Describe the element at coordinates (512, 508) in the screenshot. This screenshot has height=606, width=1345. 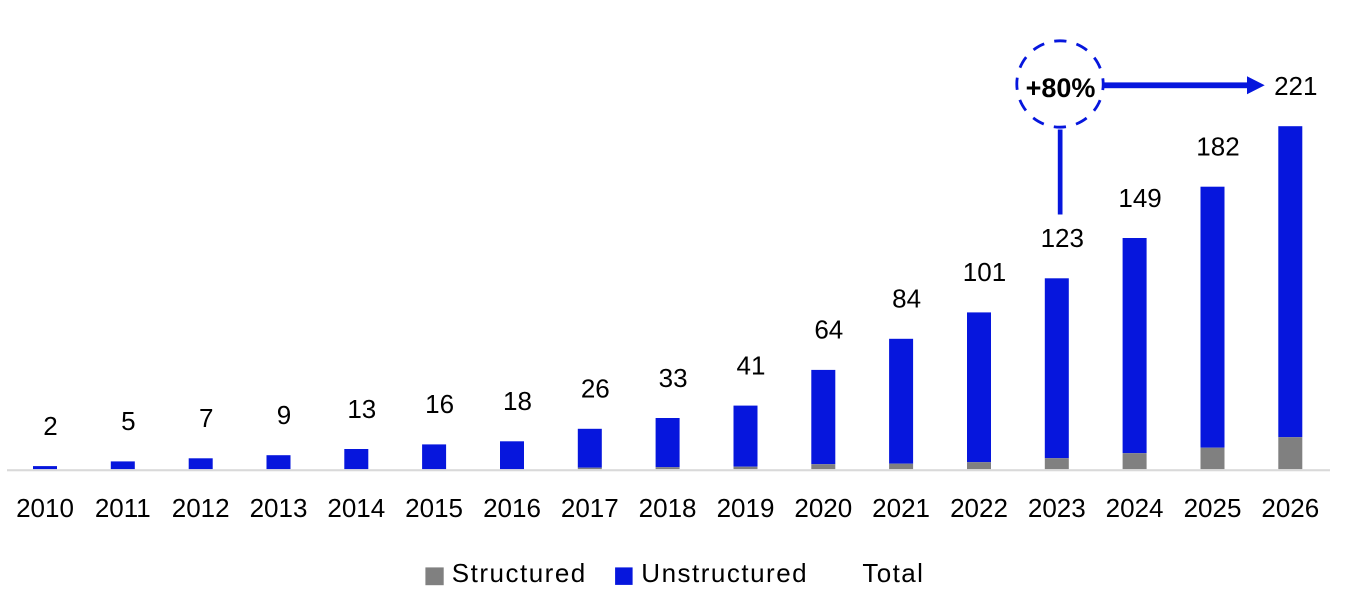
I see `svg-text: 2016` at that location.